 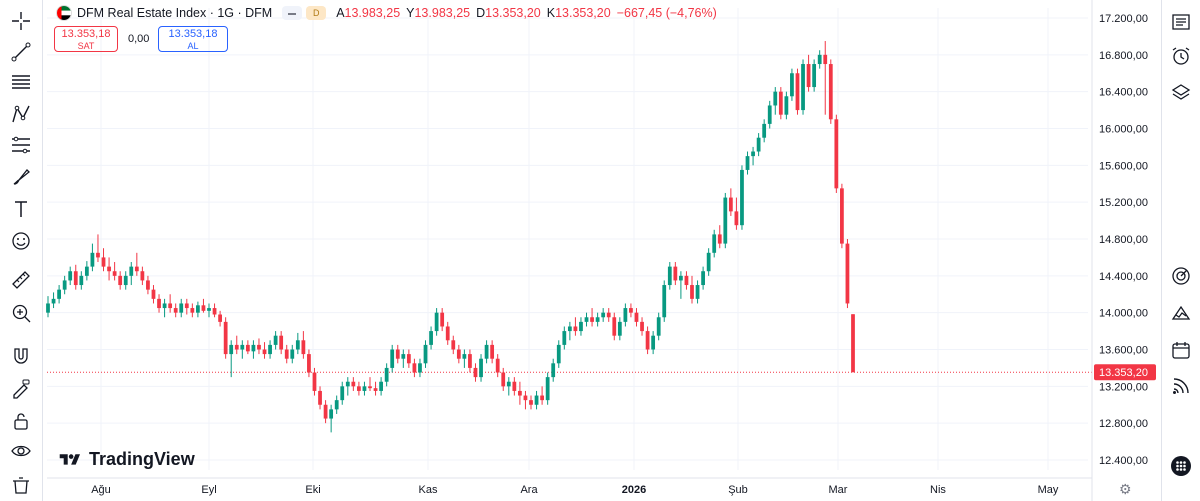 I want to click on y-tick-label: 15.200,00, so click(x=1123, y=203).